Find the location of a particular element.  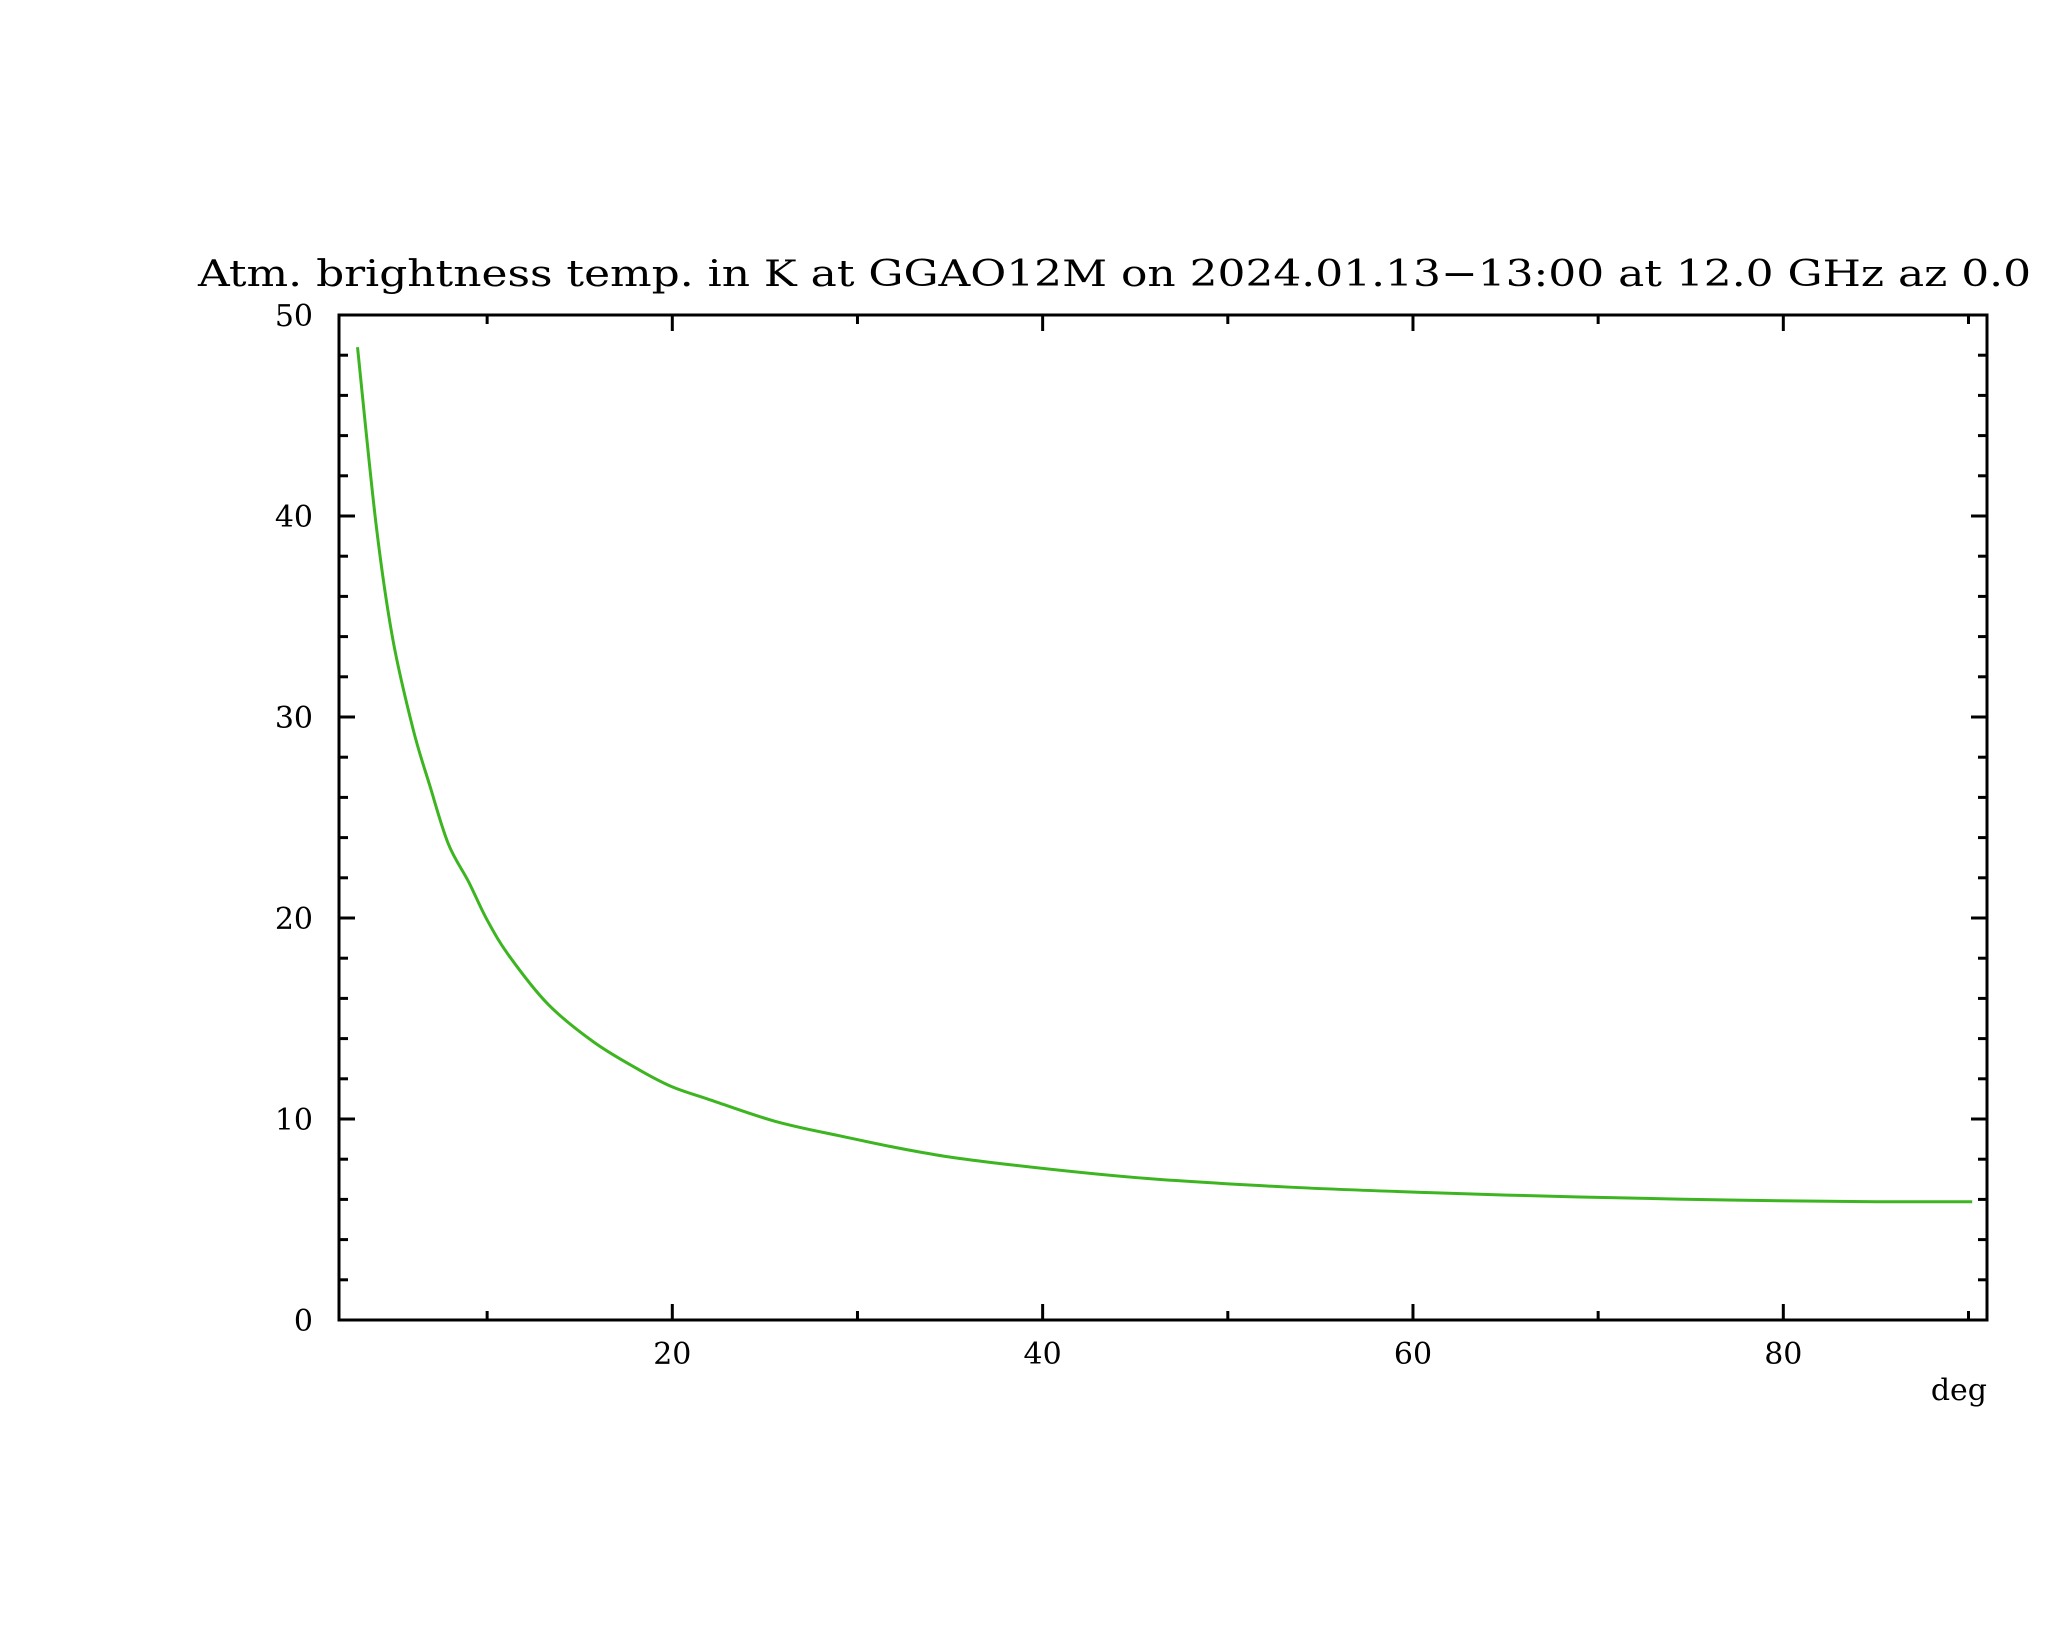

x-axis-label: deg is located at coordinates (1959, 1390).